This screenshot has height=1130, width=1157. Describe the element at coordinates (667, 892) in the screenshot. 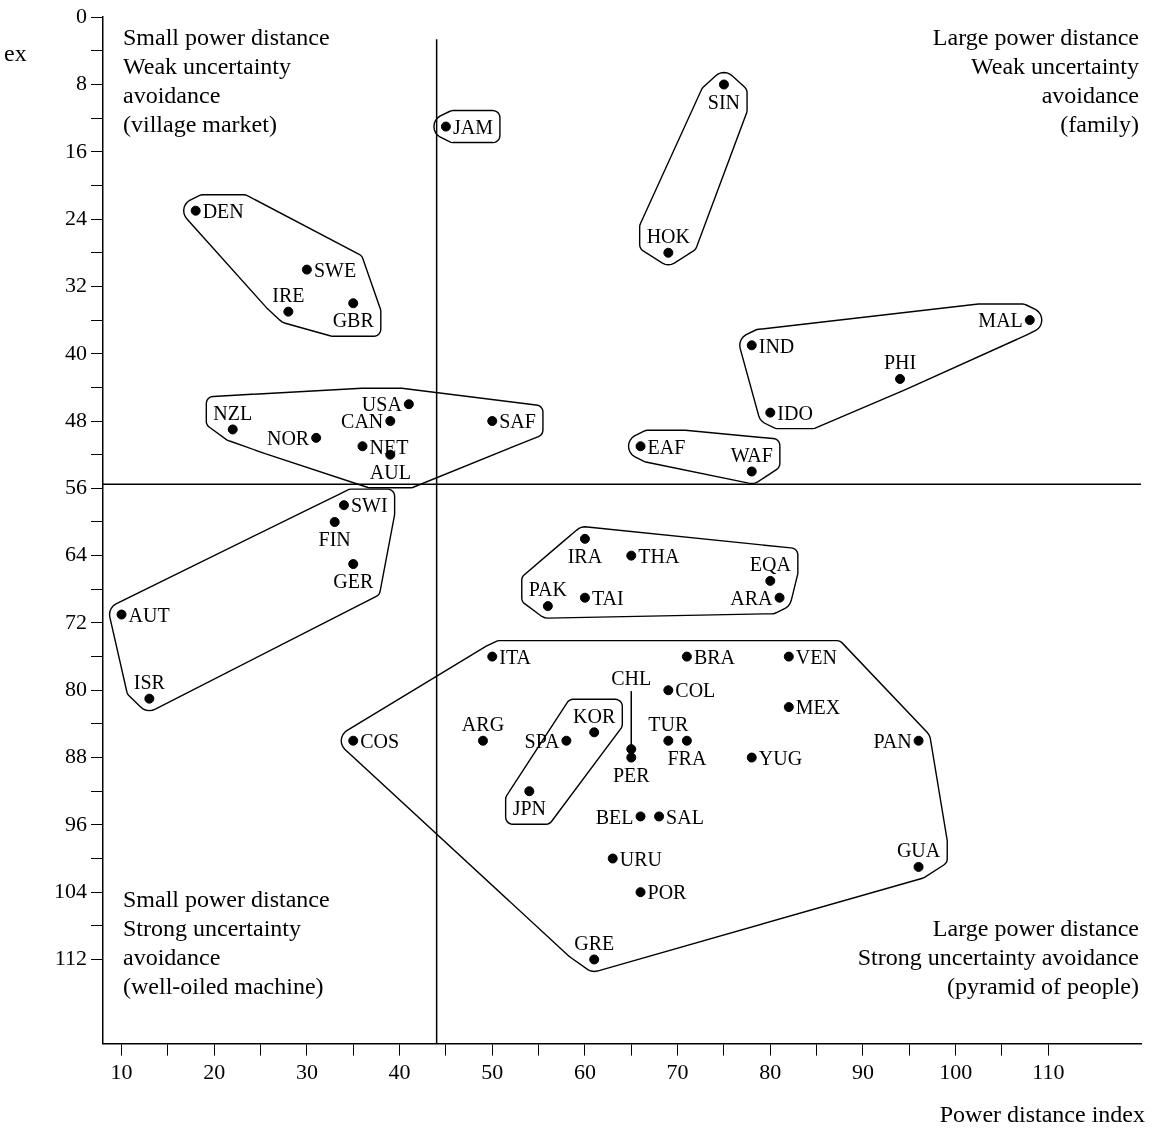

I see `annotation: POR` at that location.